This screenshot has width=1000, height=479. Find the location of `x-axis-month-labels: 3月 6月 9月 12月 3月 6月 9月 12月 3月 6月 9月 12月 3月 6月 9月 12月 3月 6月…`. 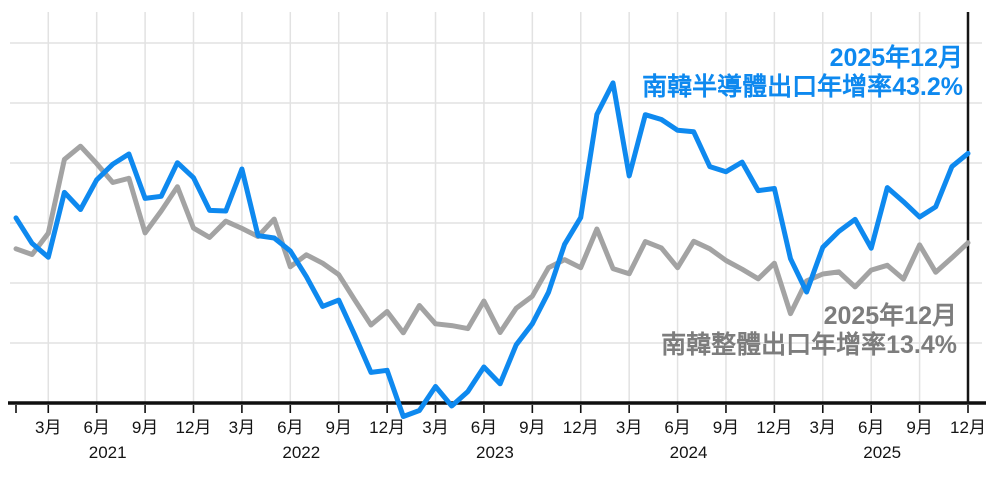

x-axis-month-labels: 3月 6月 9月 12月 3月 6月 9月 12月 3月 6月 9月 12月 3月 6月 9月 12月 3月 6月… is located at coordinates (510, 427).